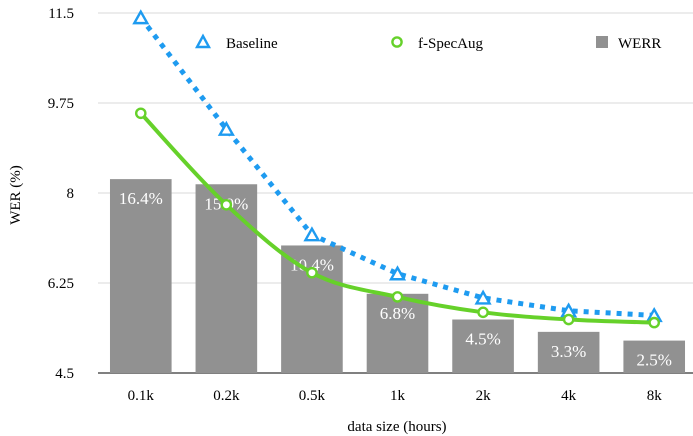  What do you see at coordinates (226, 396) in the screenshot?
I see `x-tick-label: 0.2k` at bounding box center [226, 396].